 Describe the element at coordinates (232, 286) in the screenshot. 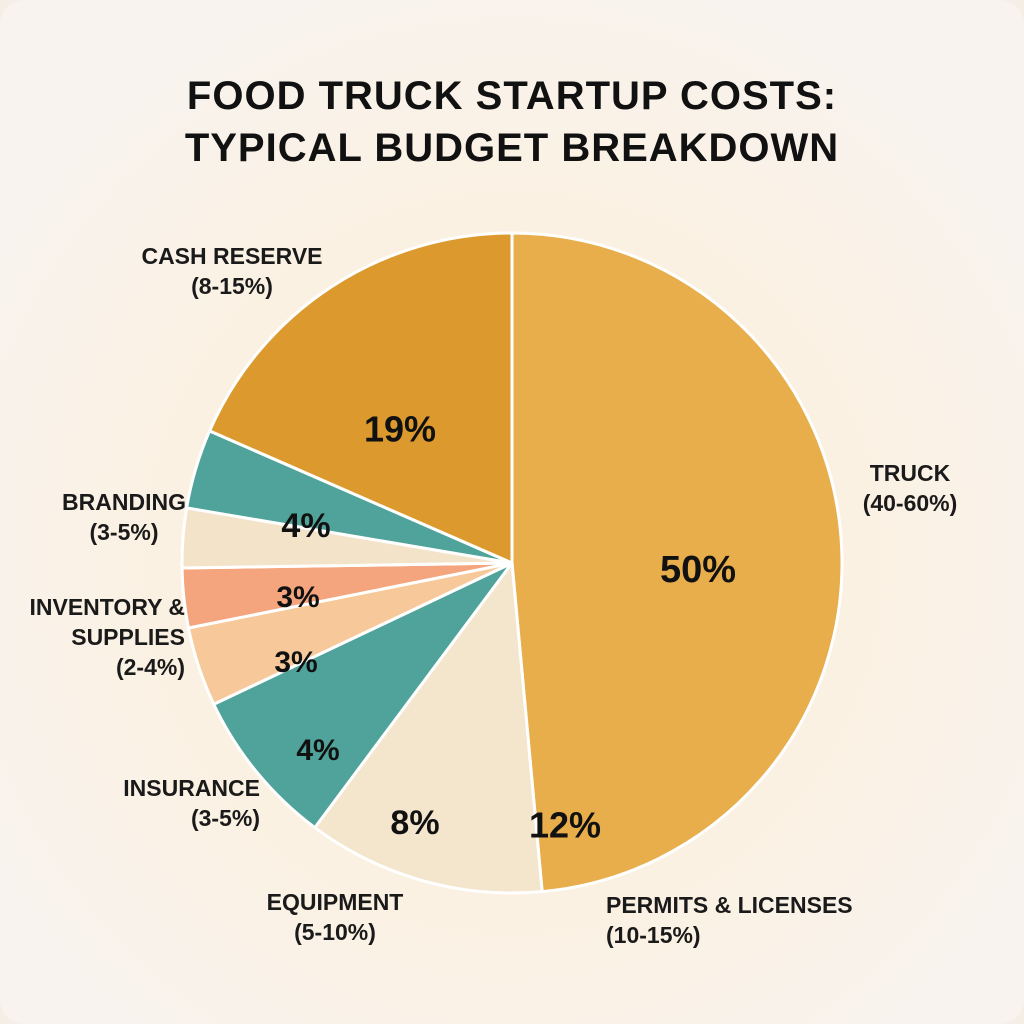

I see `category-range: (8-15%)` at that location.